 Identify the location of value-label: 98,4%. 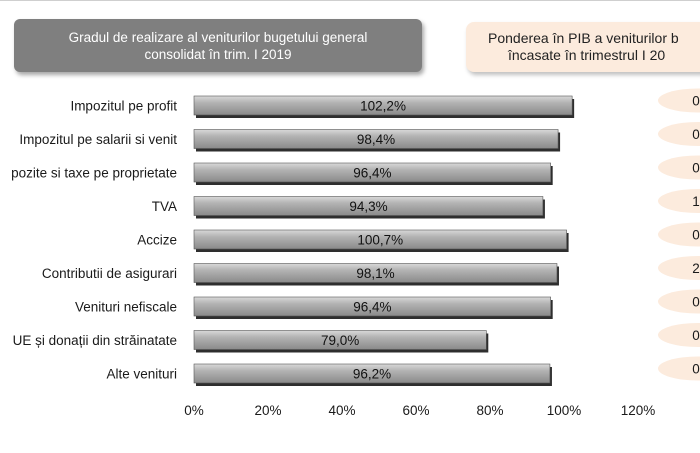
(376, 139).